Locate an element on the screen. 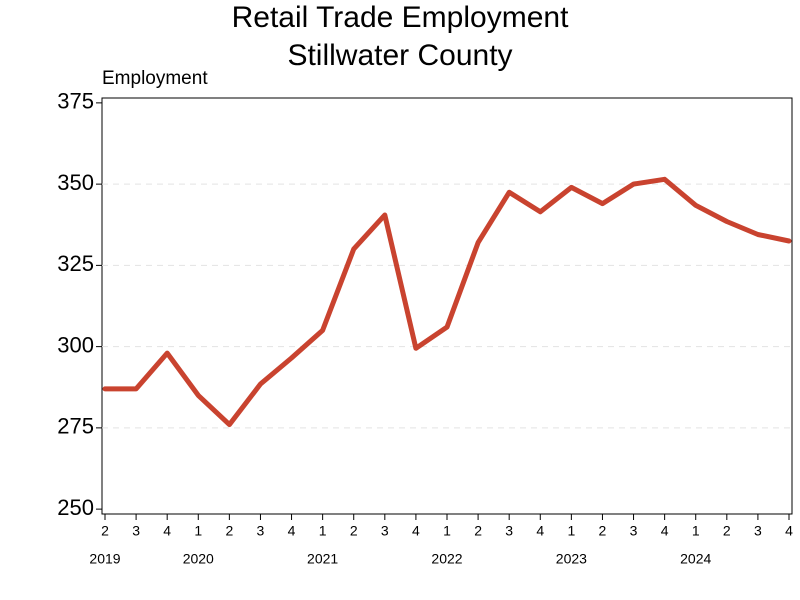  year-label: 2019 is located at coordinates (104, 559).